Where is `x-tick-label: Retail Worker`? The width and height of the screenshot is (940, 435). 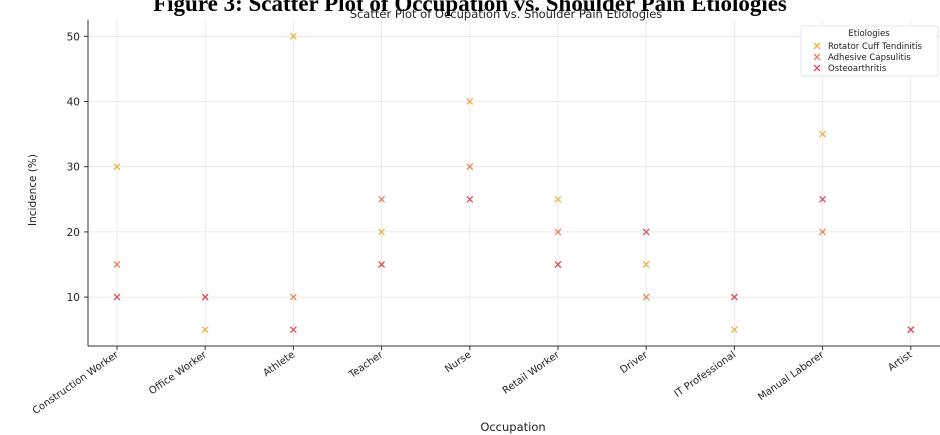 x-tick-label: Retail Worker is located at coordinates (532, 373).